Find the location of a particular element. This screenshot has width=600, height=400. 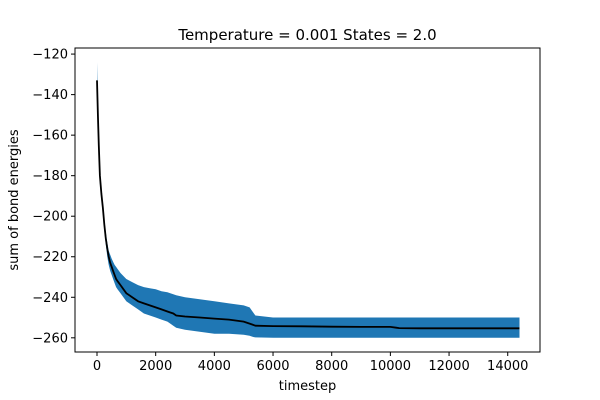

x-tick-label: 14000 is located at coordinates (507, 366).